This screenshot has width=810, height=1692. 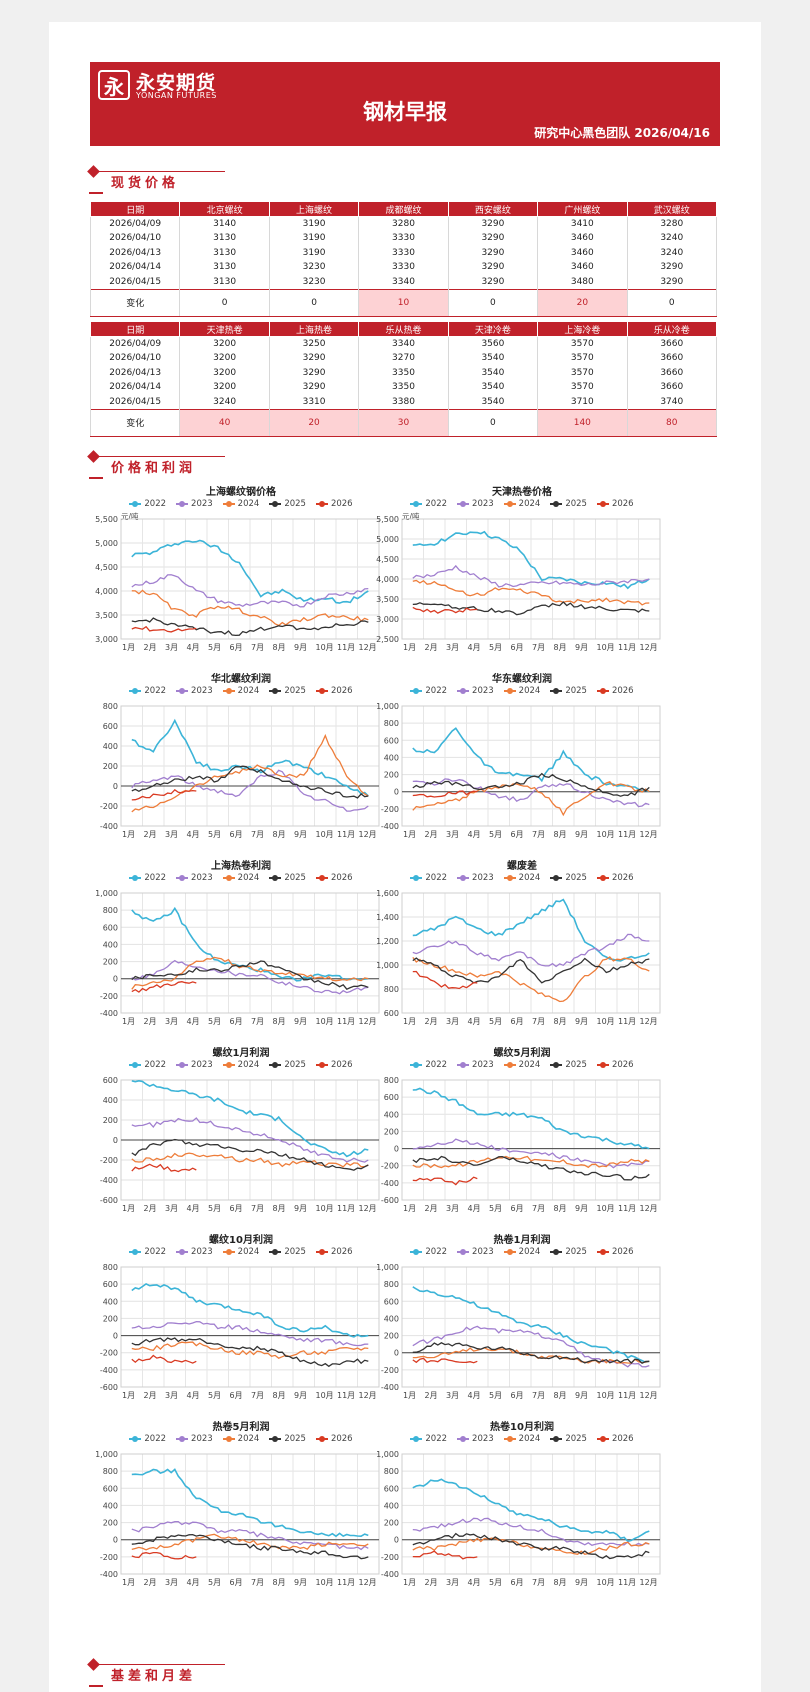 I want to click on column-header: 乐从冷卷, so click(x=672, y=329).